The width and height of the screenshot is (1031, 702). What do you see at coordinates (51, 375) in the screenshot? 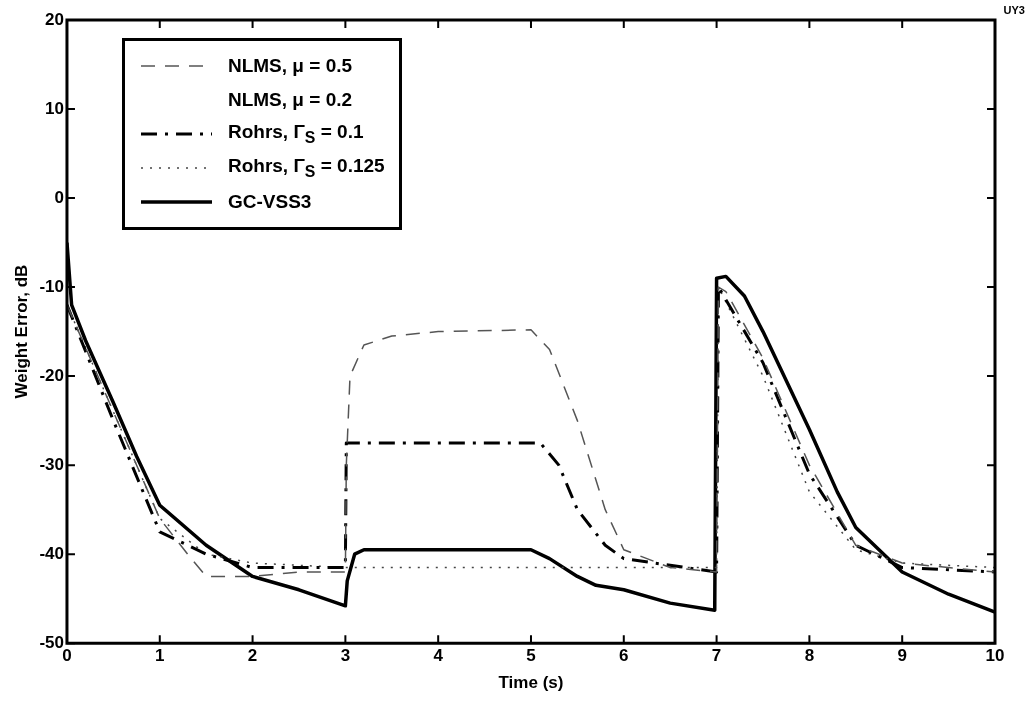
I see `y-tick-label: -20` at bounding box center [51, 375].